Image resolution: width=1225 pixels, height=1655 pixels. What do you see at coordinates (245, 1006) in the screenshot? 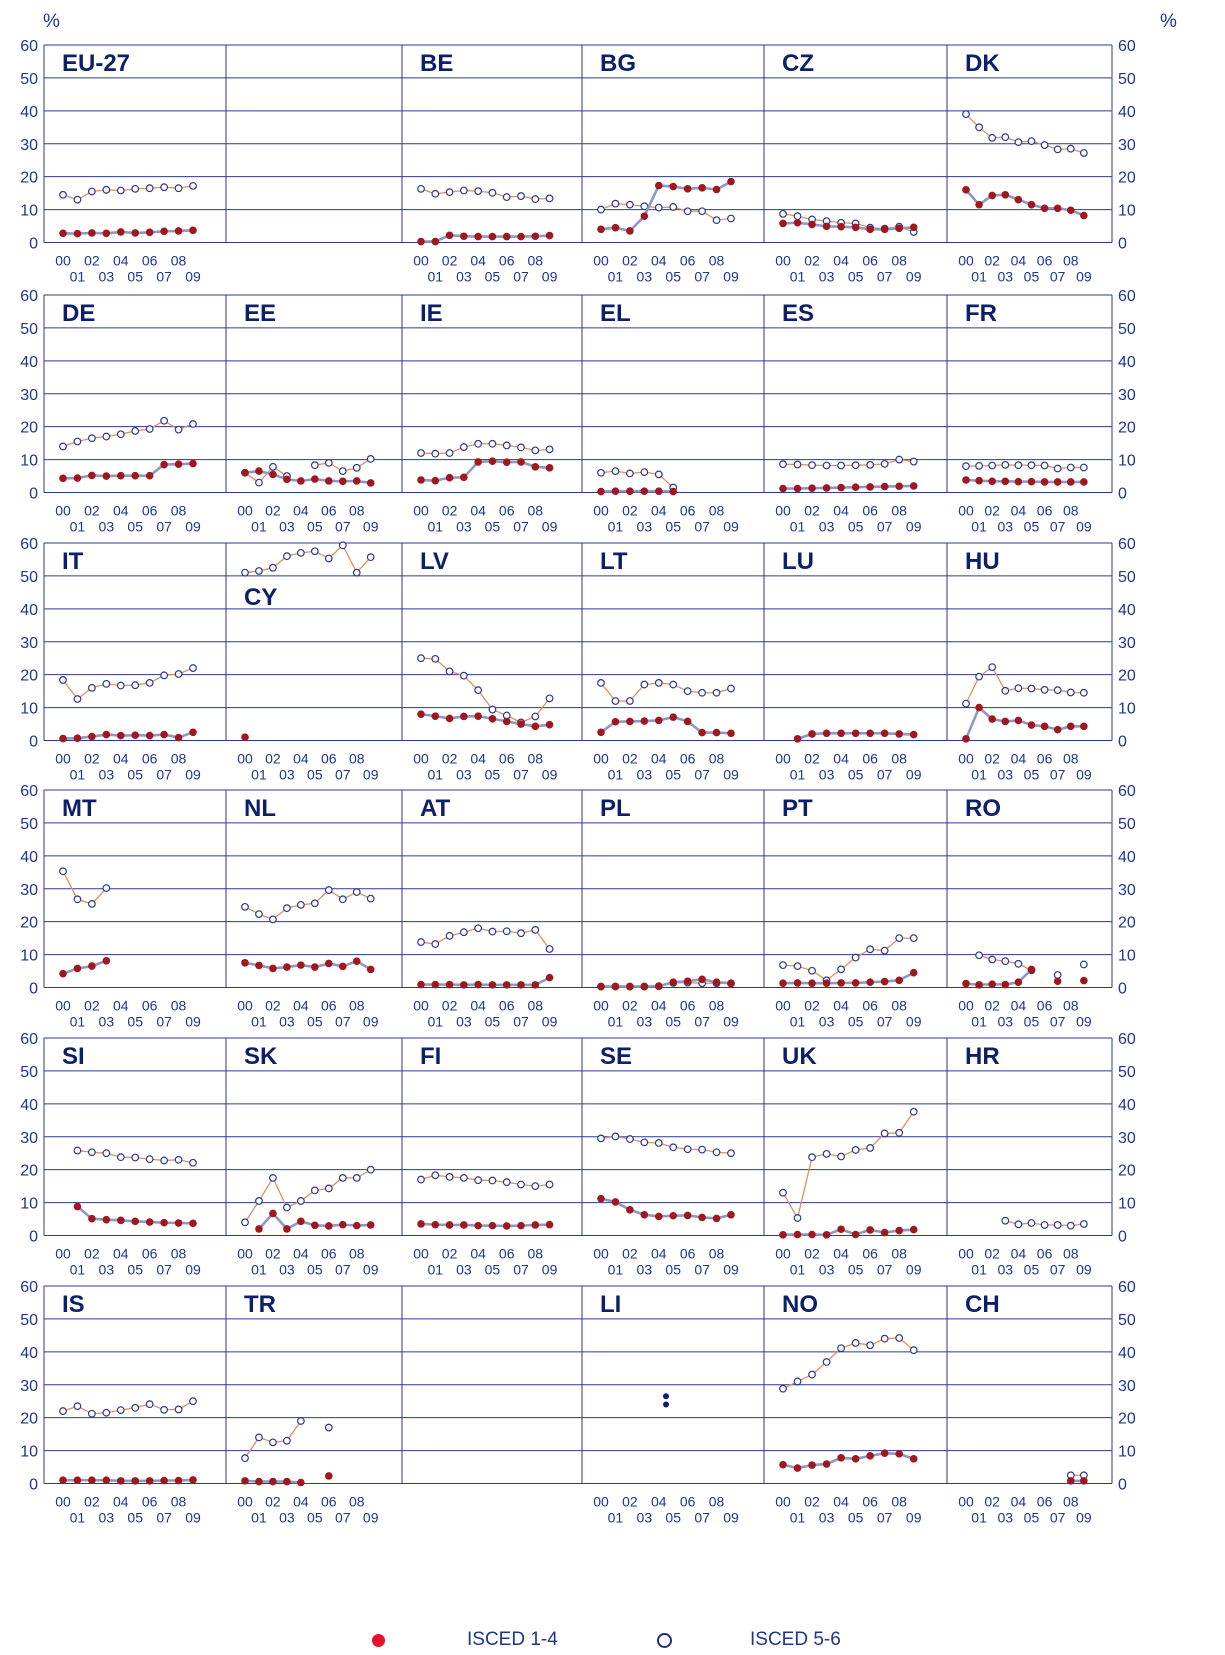
I see `x-tick-label: 00` at bounding box center [245, 1006].